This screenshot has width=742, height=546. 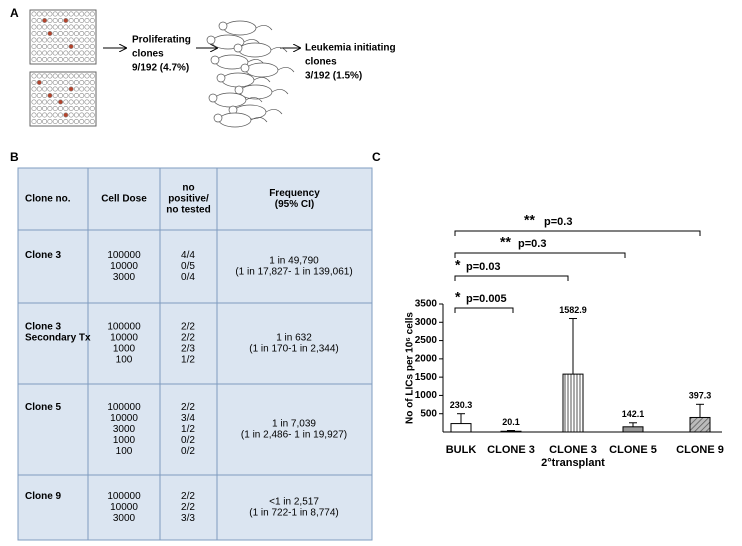 What do you see at coordinates (188, 429) in the screenshot?
I see `ratio-cell: 1/2` at bounding box center [188, 429].